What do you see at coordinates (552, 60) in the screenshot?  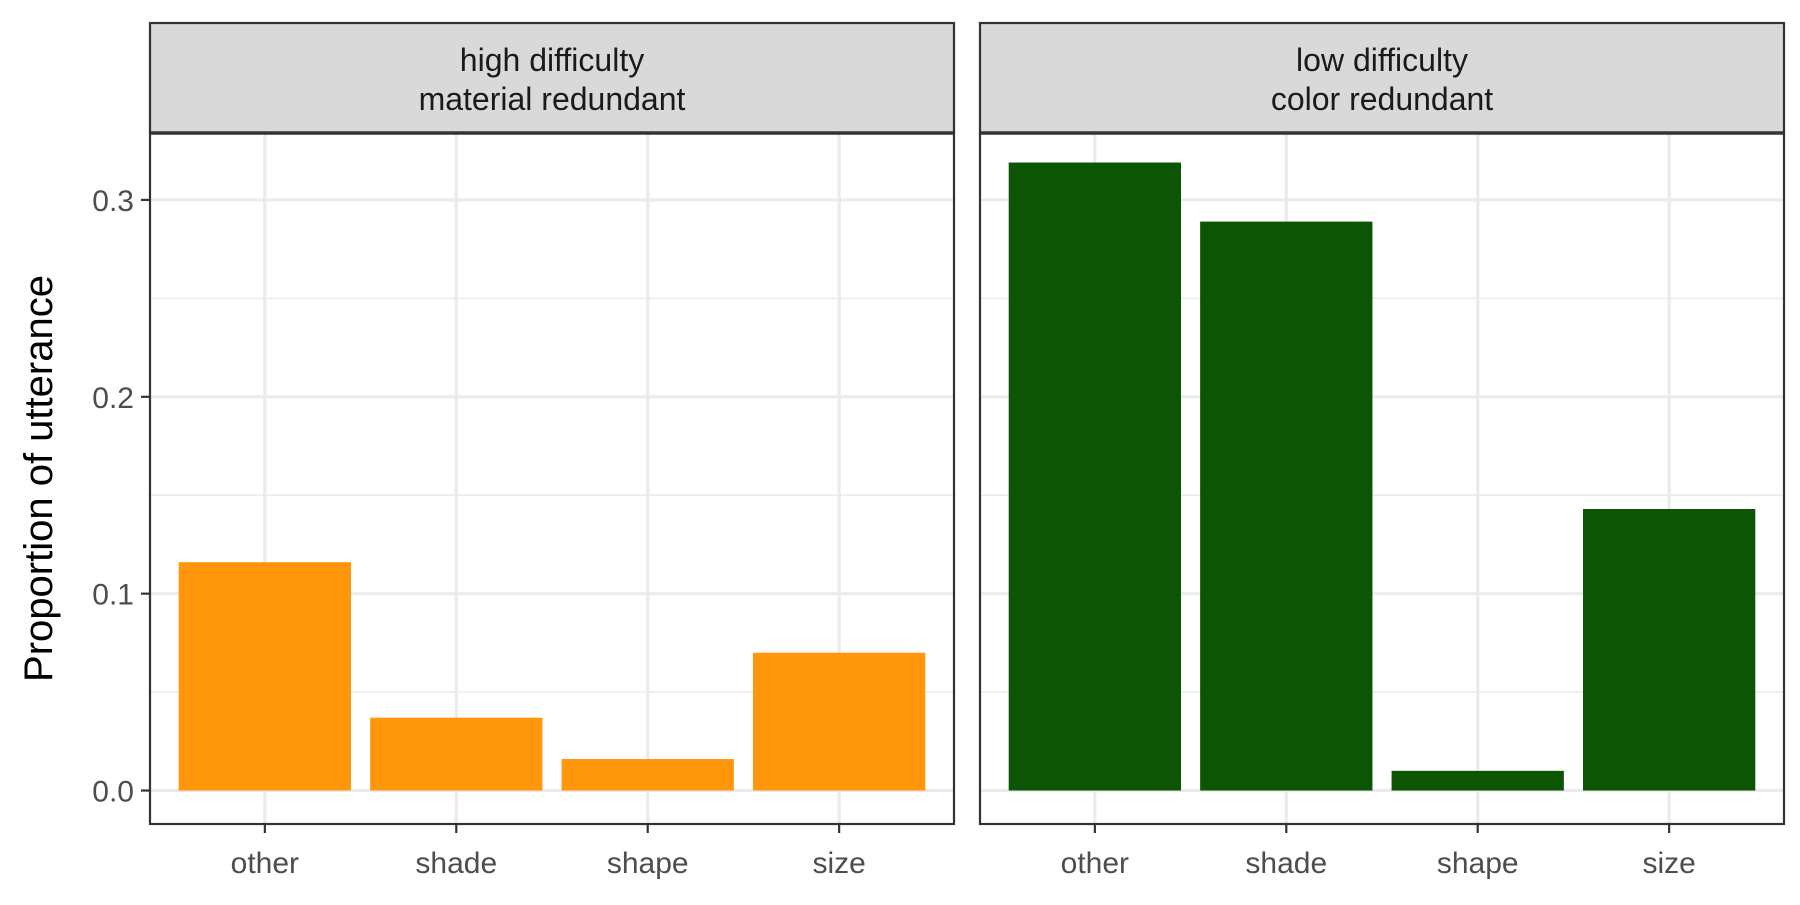 I see `facet-strip-label: high difficulty` at bounding box center [552, 60].